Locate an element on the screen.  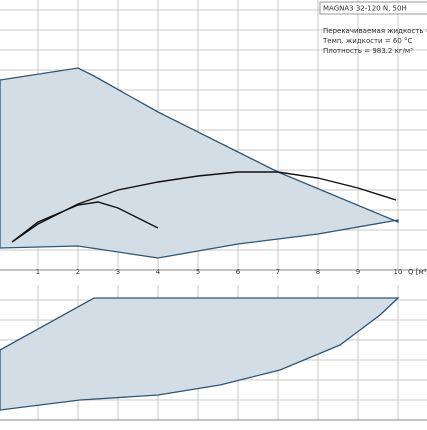
x-tick-label: 2 is located at coordinates (78, 272).